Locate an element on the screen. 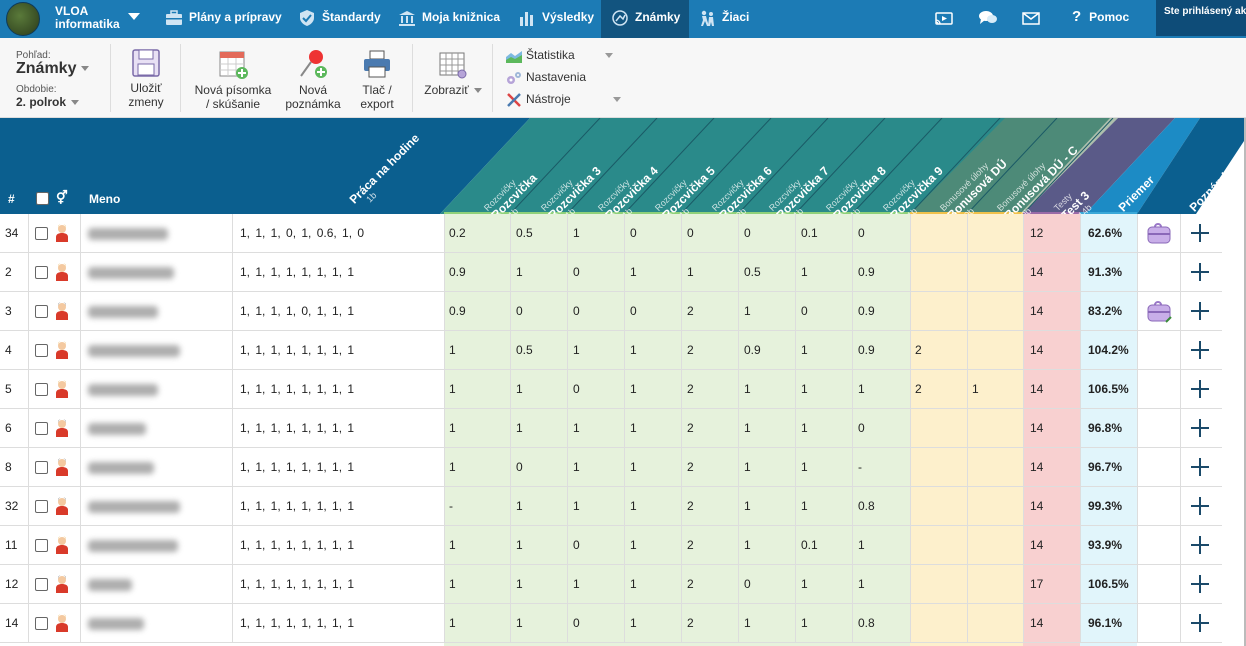 Image resolution: width=1246 pixels, height=646 pixels. print-export-button: Tlač / export is located at coordinates (377, 79).